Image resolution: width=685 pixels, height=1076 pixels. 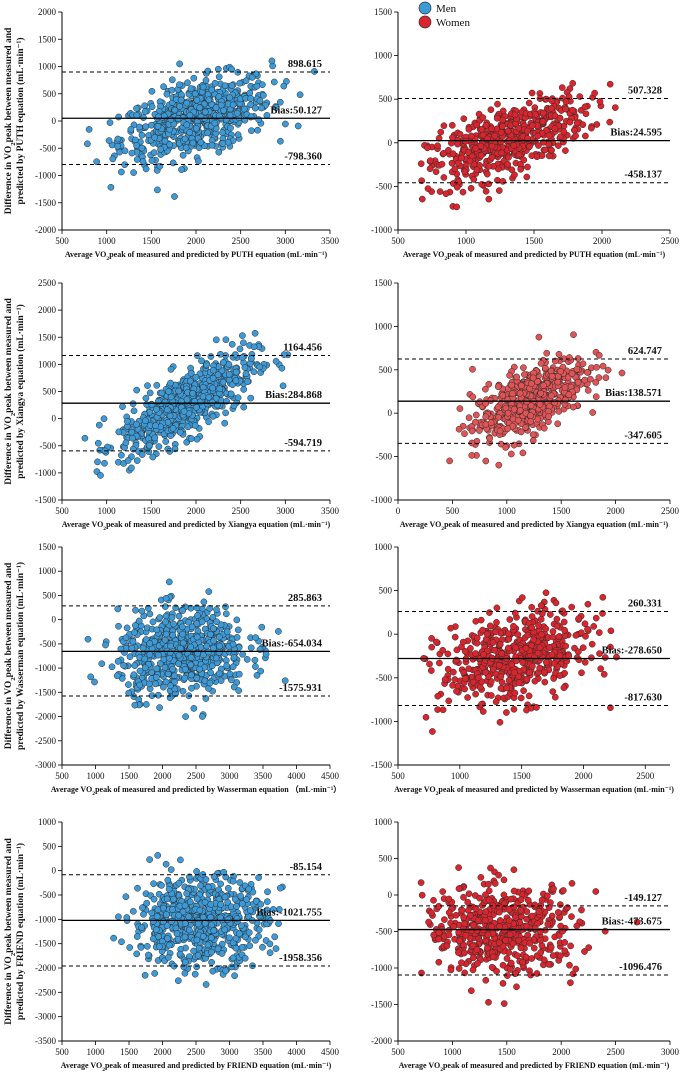 What do you see at coordinates (330, 776) in the screenshot?
I see `x-tick-label: 4500` at bounding box center [330, 776].